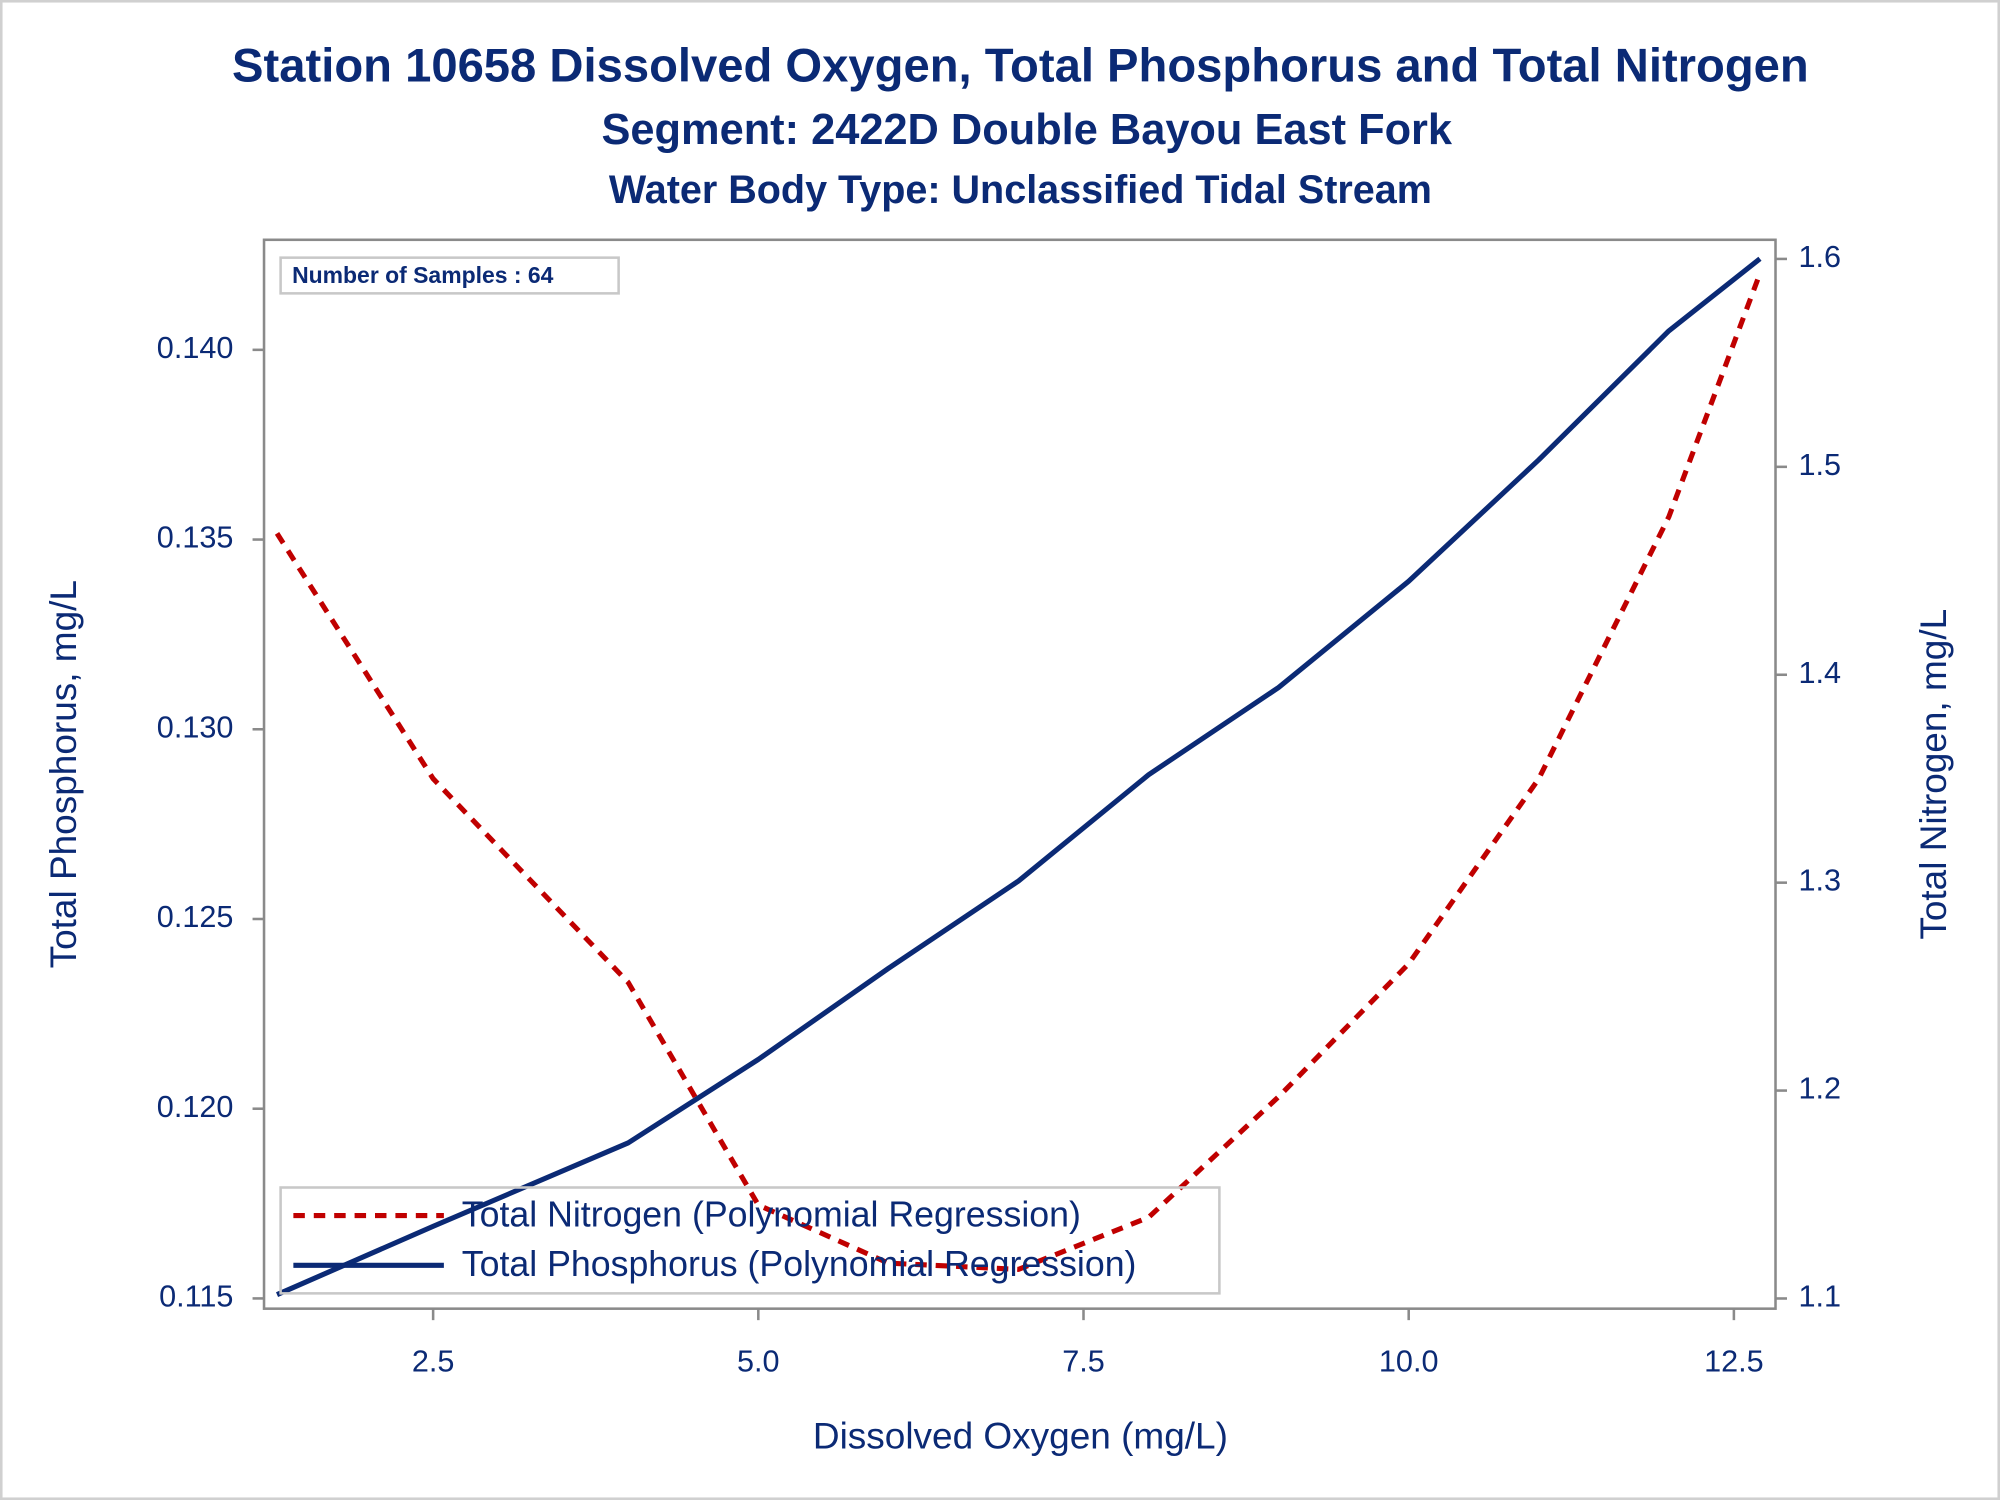 The image size is (2000, 1500). Describe the element at coordinates (1819, 465) in the screenshot. I see `y2-tick-label: 1.5` at that location.